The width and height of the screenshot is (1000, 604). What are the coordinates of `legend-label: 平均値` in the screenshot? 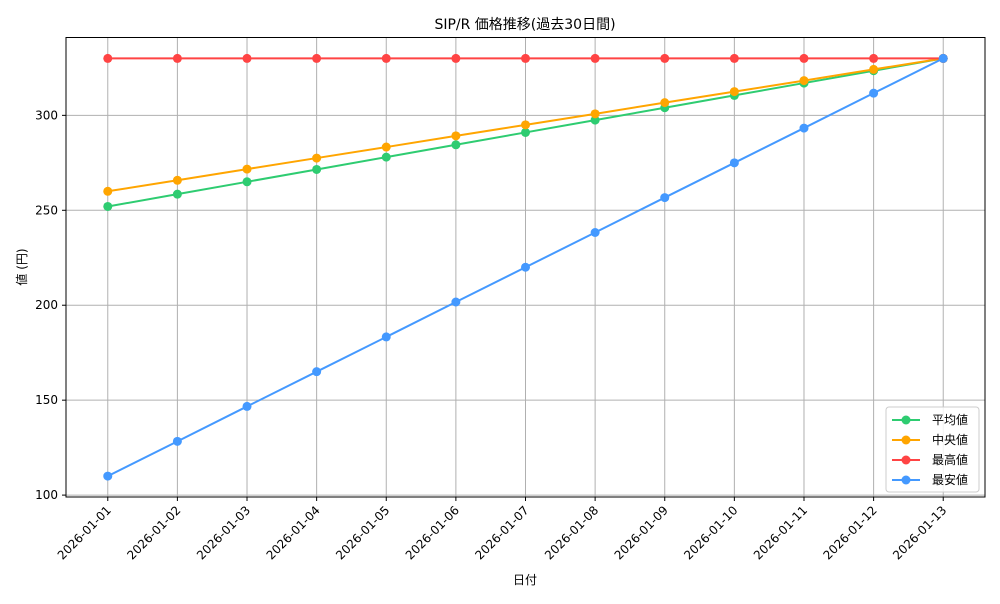 It's located at (950, 419).